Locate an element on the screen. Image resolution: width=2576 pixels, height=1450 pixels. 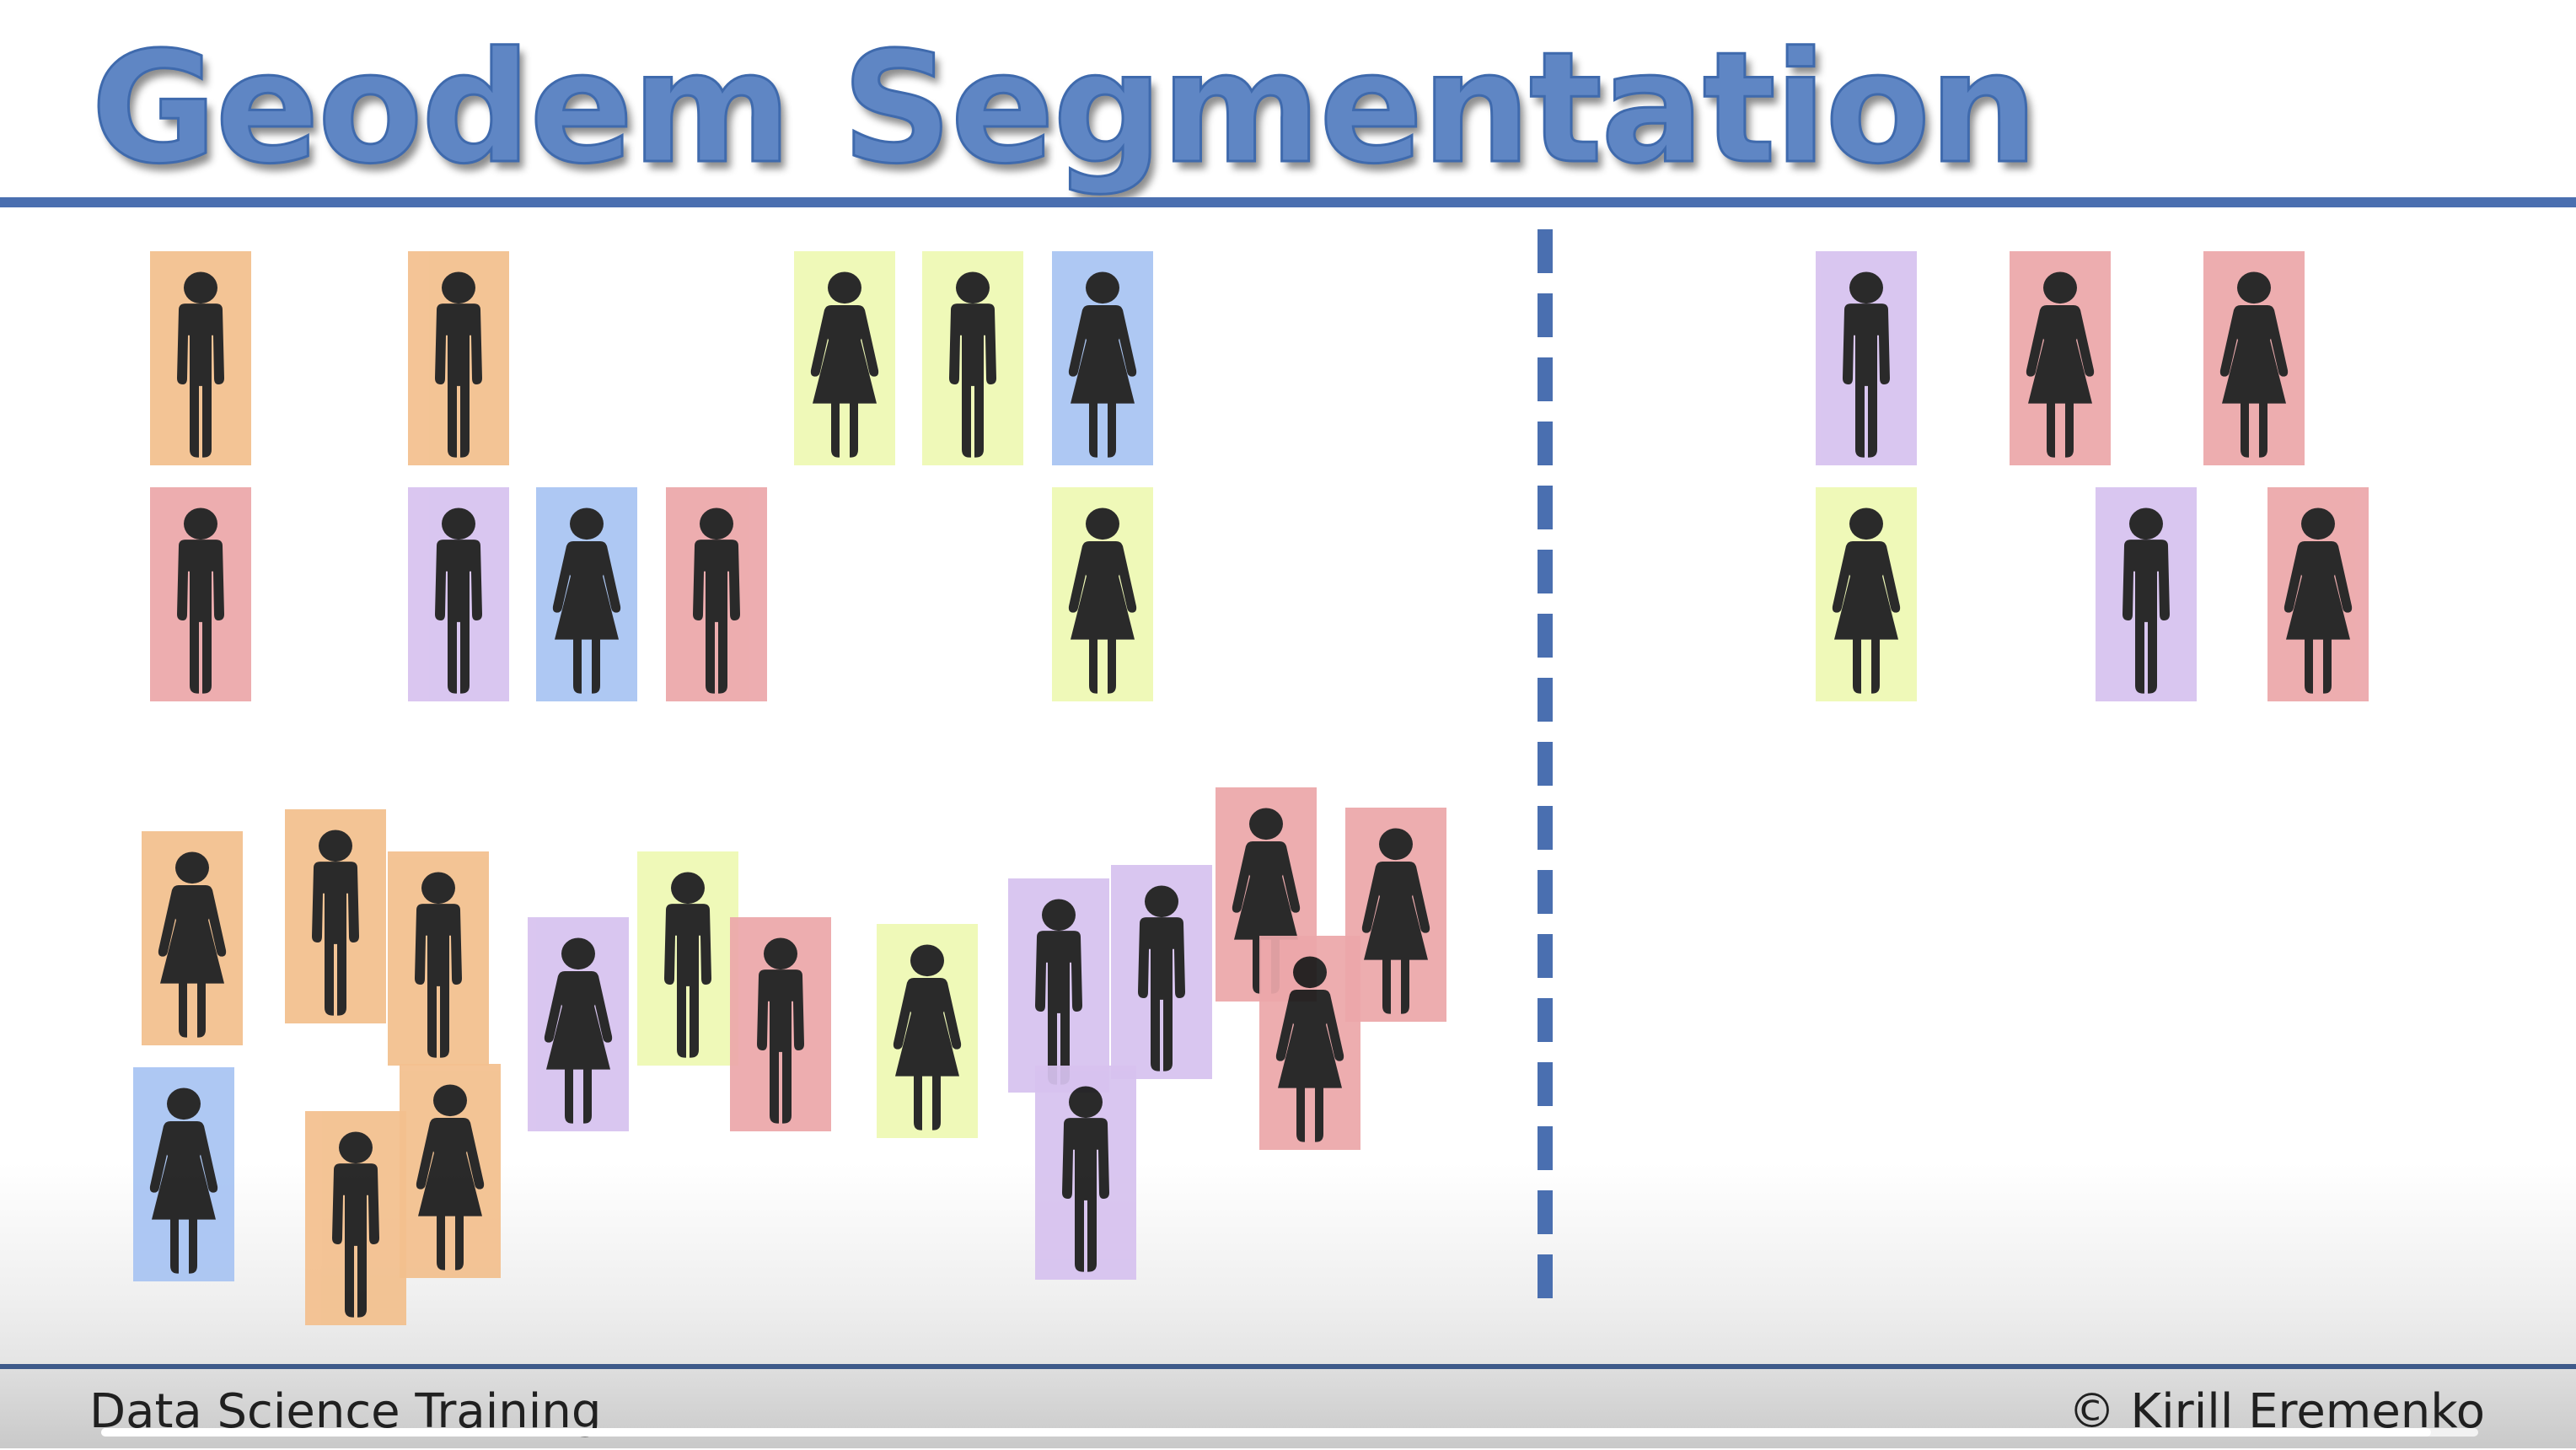
person-female-purple is located at coordinates (578, 1024).